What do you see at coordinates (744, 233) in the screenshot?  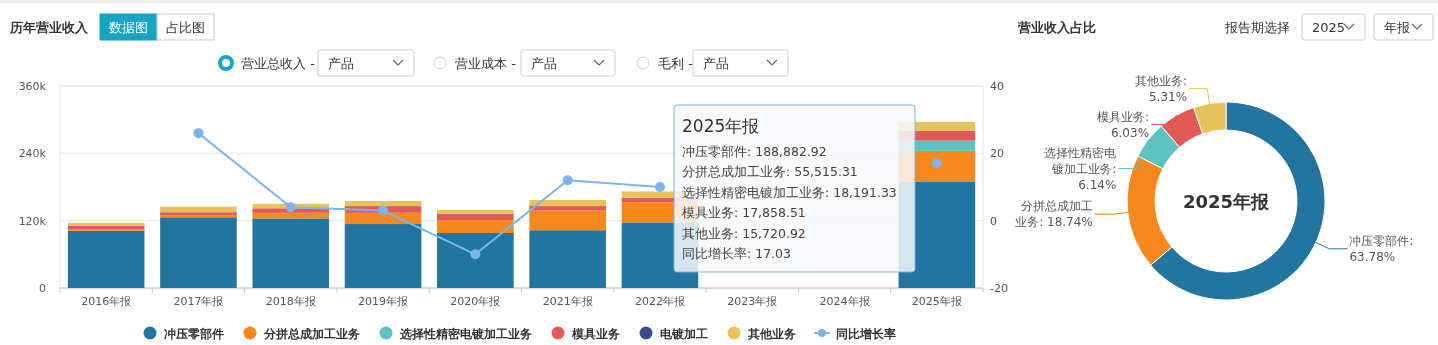 I see `annotation: 其他业务: 15,720.92` at bounding box center [744, 233].